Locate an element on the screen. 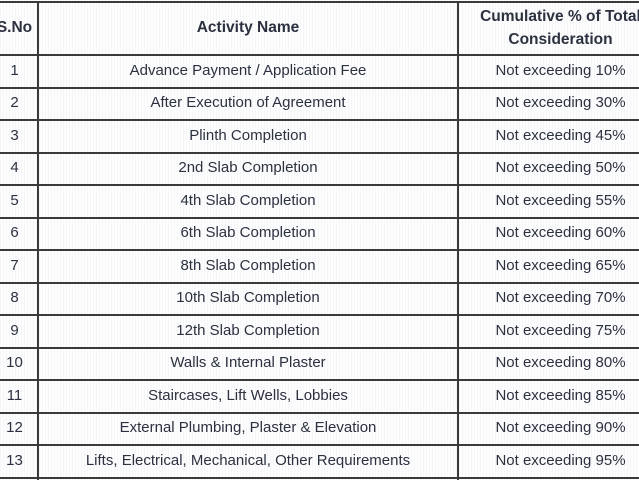  cell-sno: 3 is located at coordinates (19, 136).